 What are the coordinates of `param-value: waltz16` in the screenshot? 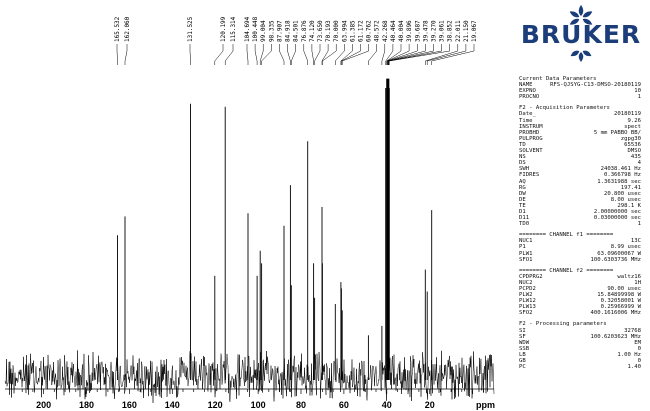 It's located at (629, 276).